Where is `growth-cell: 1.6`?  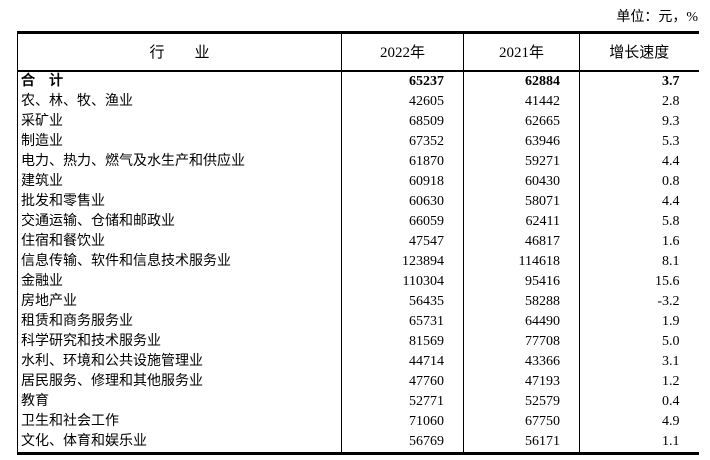
growth-cell: 1.6 is located at coordinates (639, 241).